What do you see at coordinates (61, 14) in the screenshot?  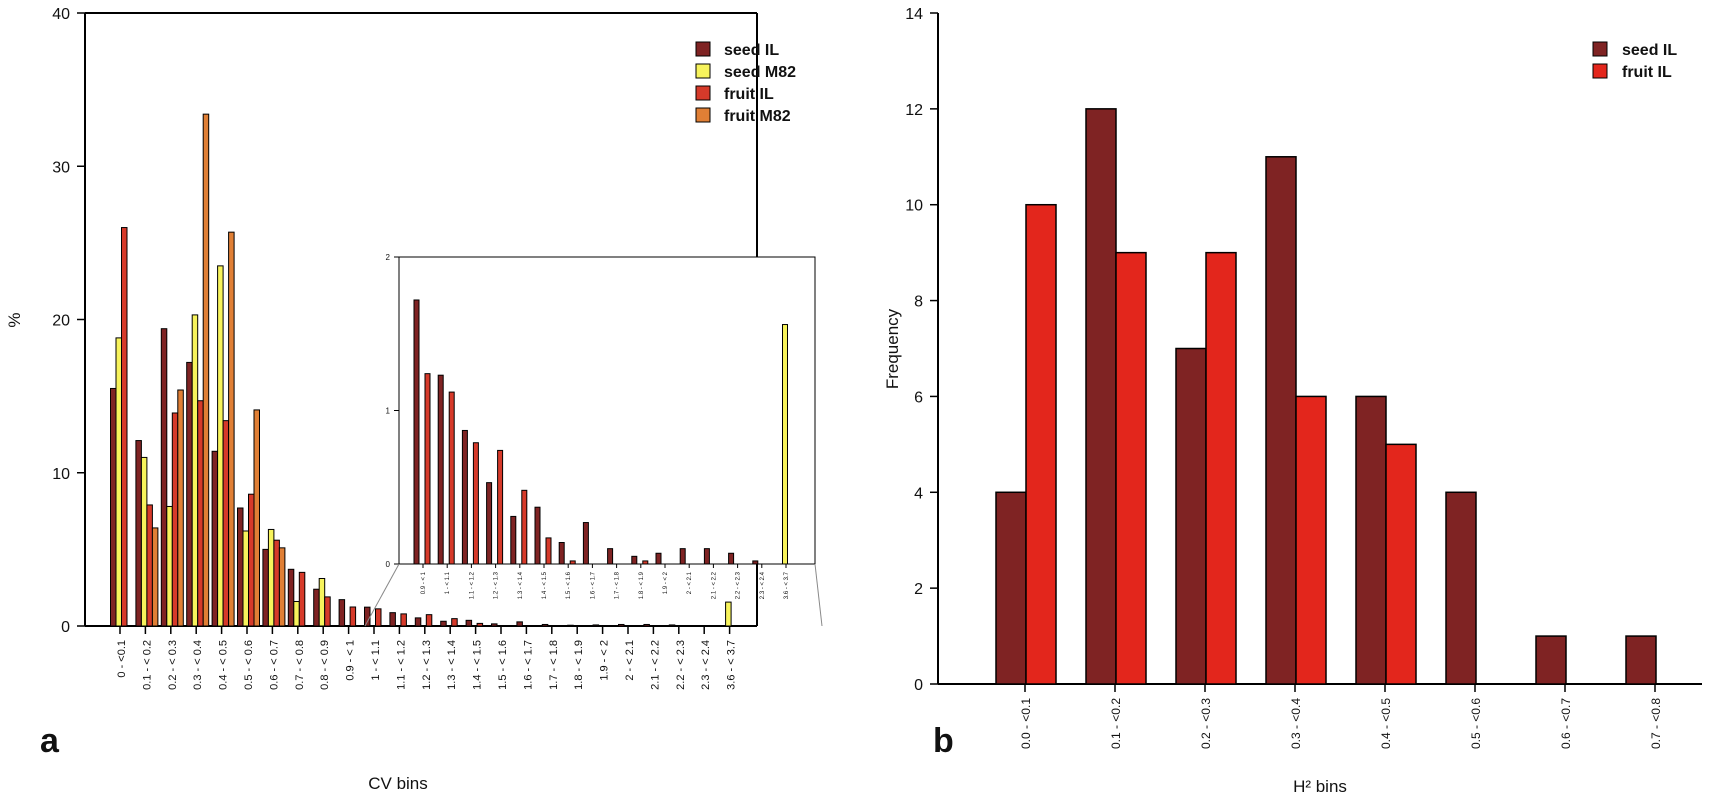 I see `y-tick-label: 40` at bounding box center [61, 14].